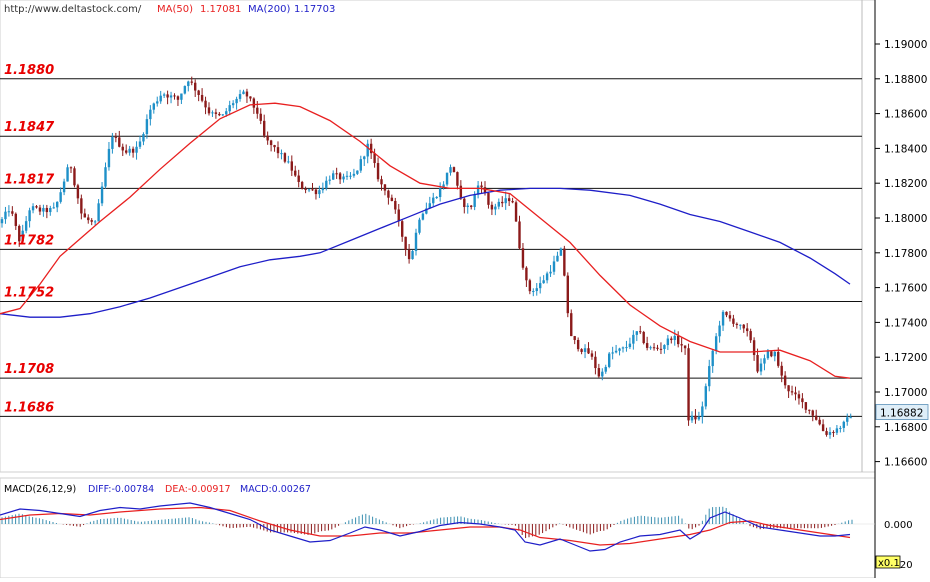 The width and height of the screenshot is (930, 582). What do you see at coordinates (29, 179) in the screenshot?
I see `level-label: 1.1817` at bounding box center [29, 179].